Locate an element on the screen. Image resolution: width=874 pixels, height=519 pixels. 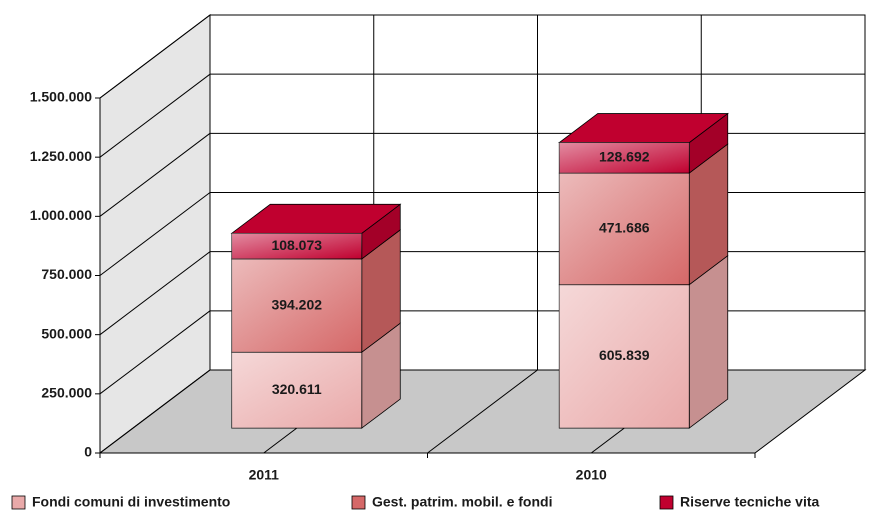
y-tick-label: 1.500.000 is located at coordinates (61, 97).